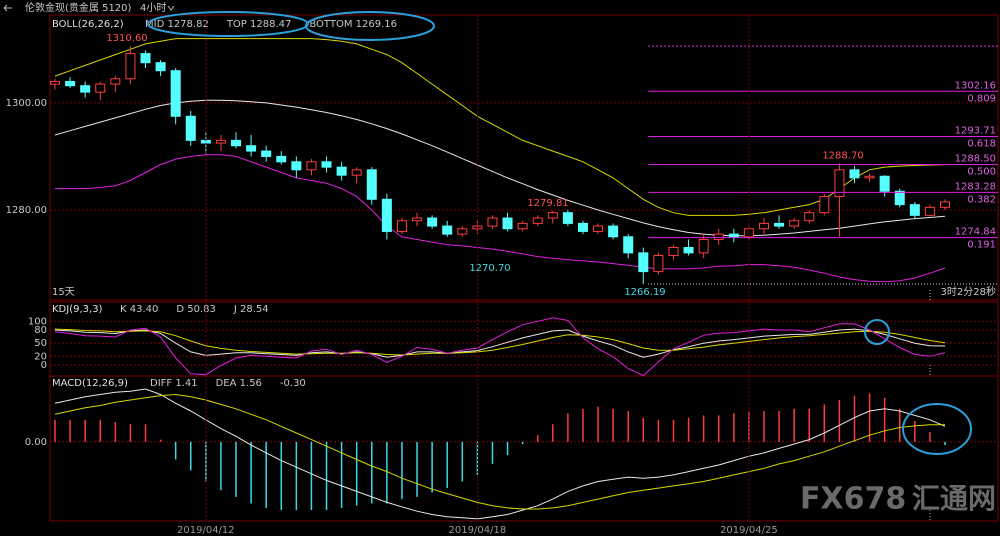 This screenshot has height=536, width=1000. Describe the element at coordinates (26, 103) in the screenshot. I see `y-tick-label: 1300.00` at that location.